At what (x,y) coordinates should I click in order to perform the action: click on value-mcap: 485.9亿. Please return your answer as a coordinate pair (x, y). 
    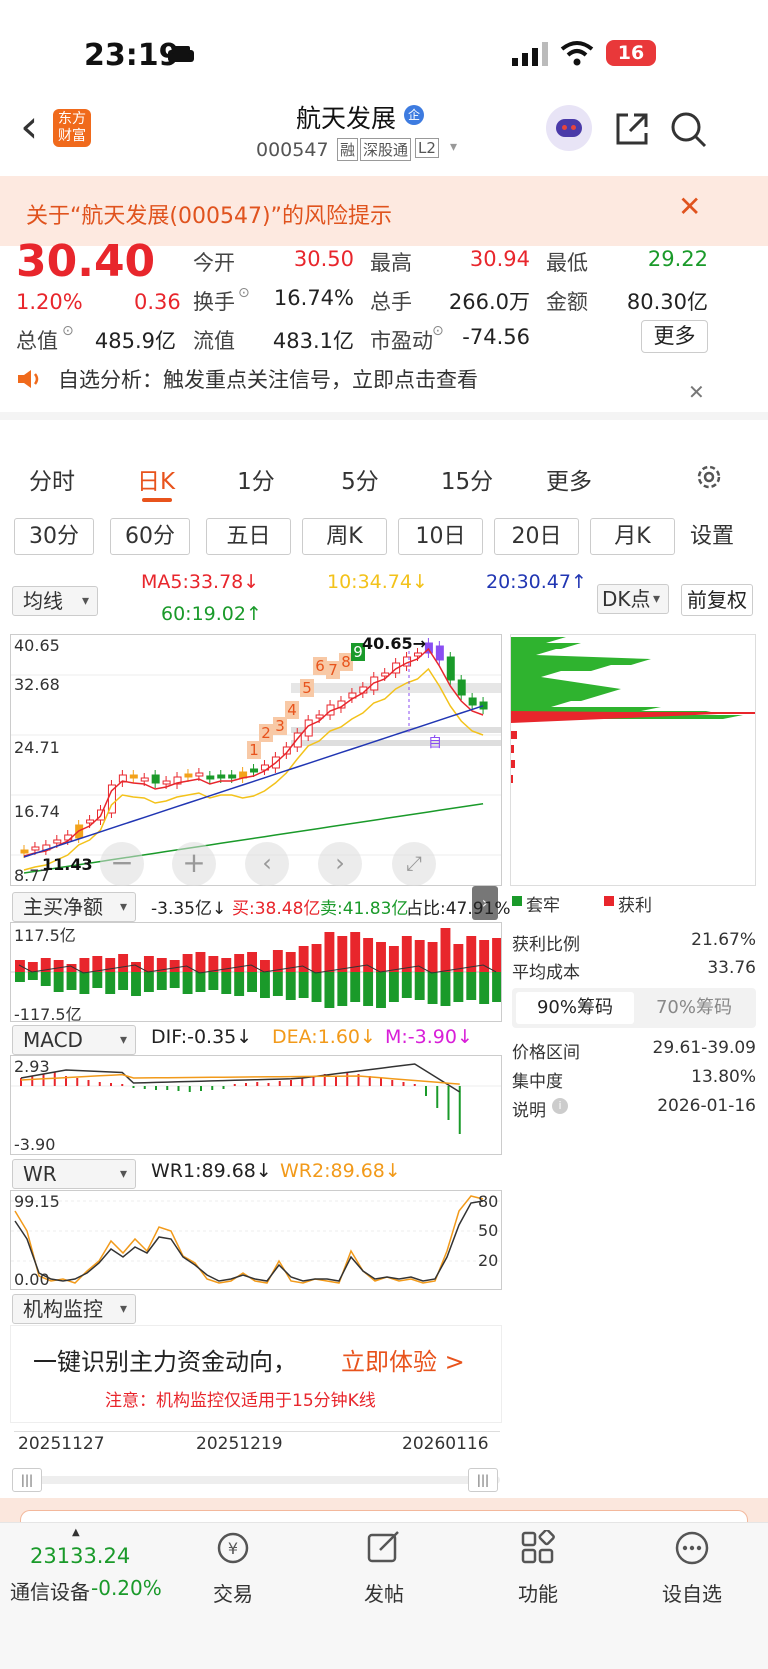
    Looking at the image, I should click on (135, 341).